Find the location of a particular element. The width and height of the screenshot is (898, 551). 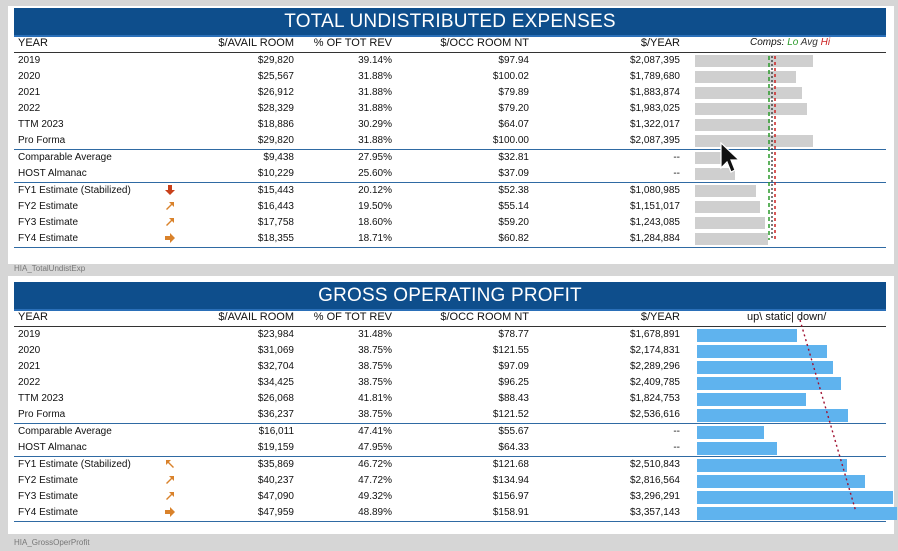

table-row: 2020 $31,069 38.75% $121.55 $2,174,831 is located at coordinates (450, 351).